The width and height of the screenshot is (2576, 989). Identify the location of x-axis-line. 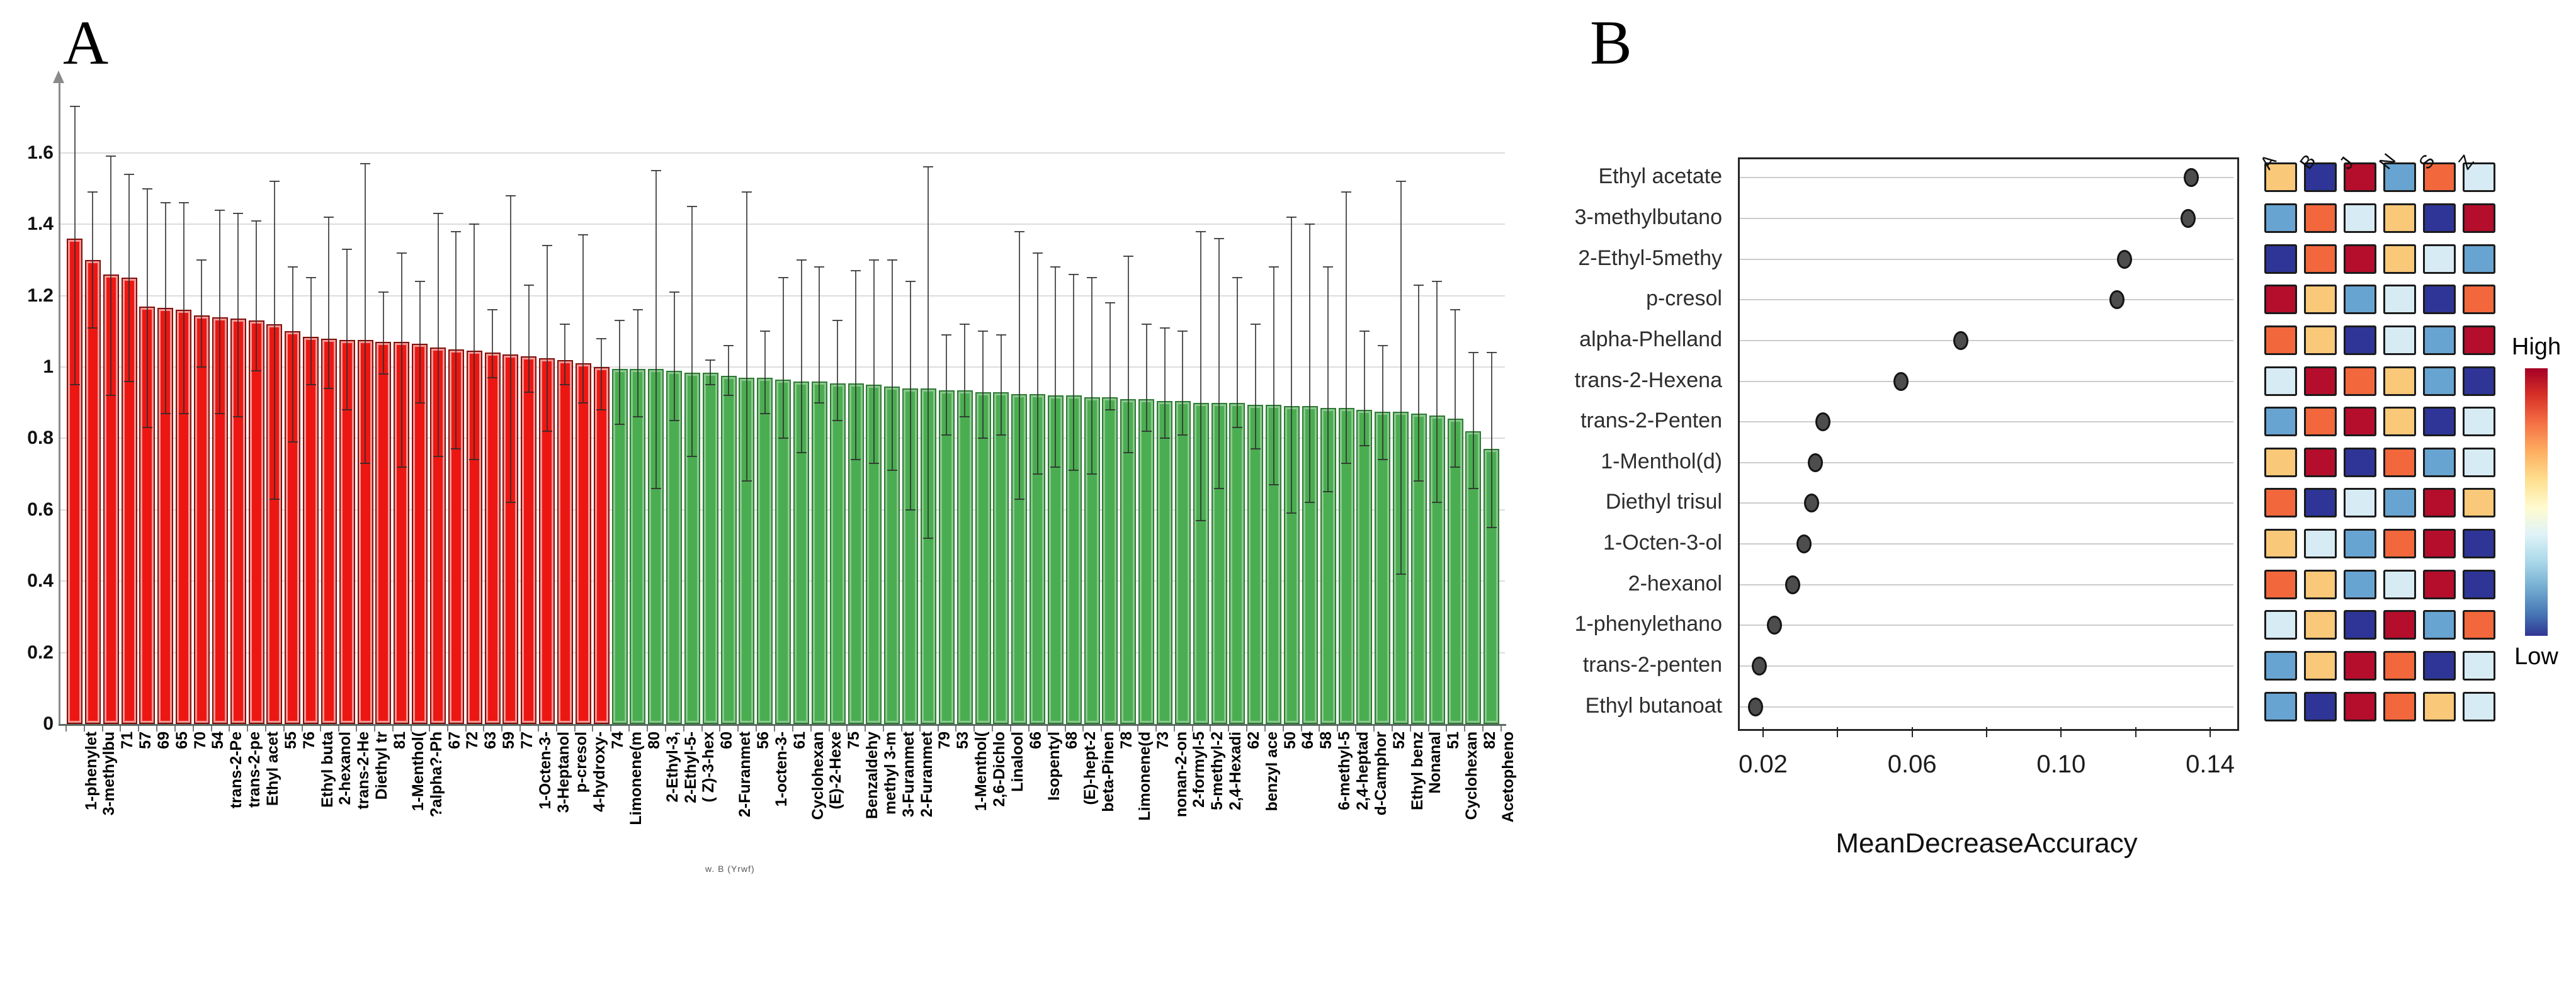
(782, 725).